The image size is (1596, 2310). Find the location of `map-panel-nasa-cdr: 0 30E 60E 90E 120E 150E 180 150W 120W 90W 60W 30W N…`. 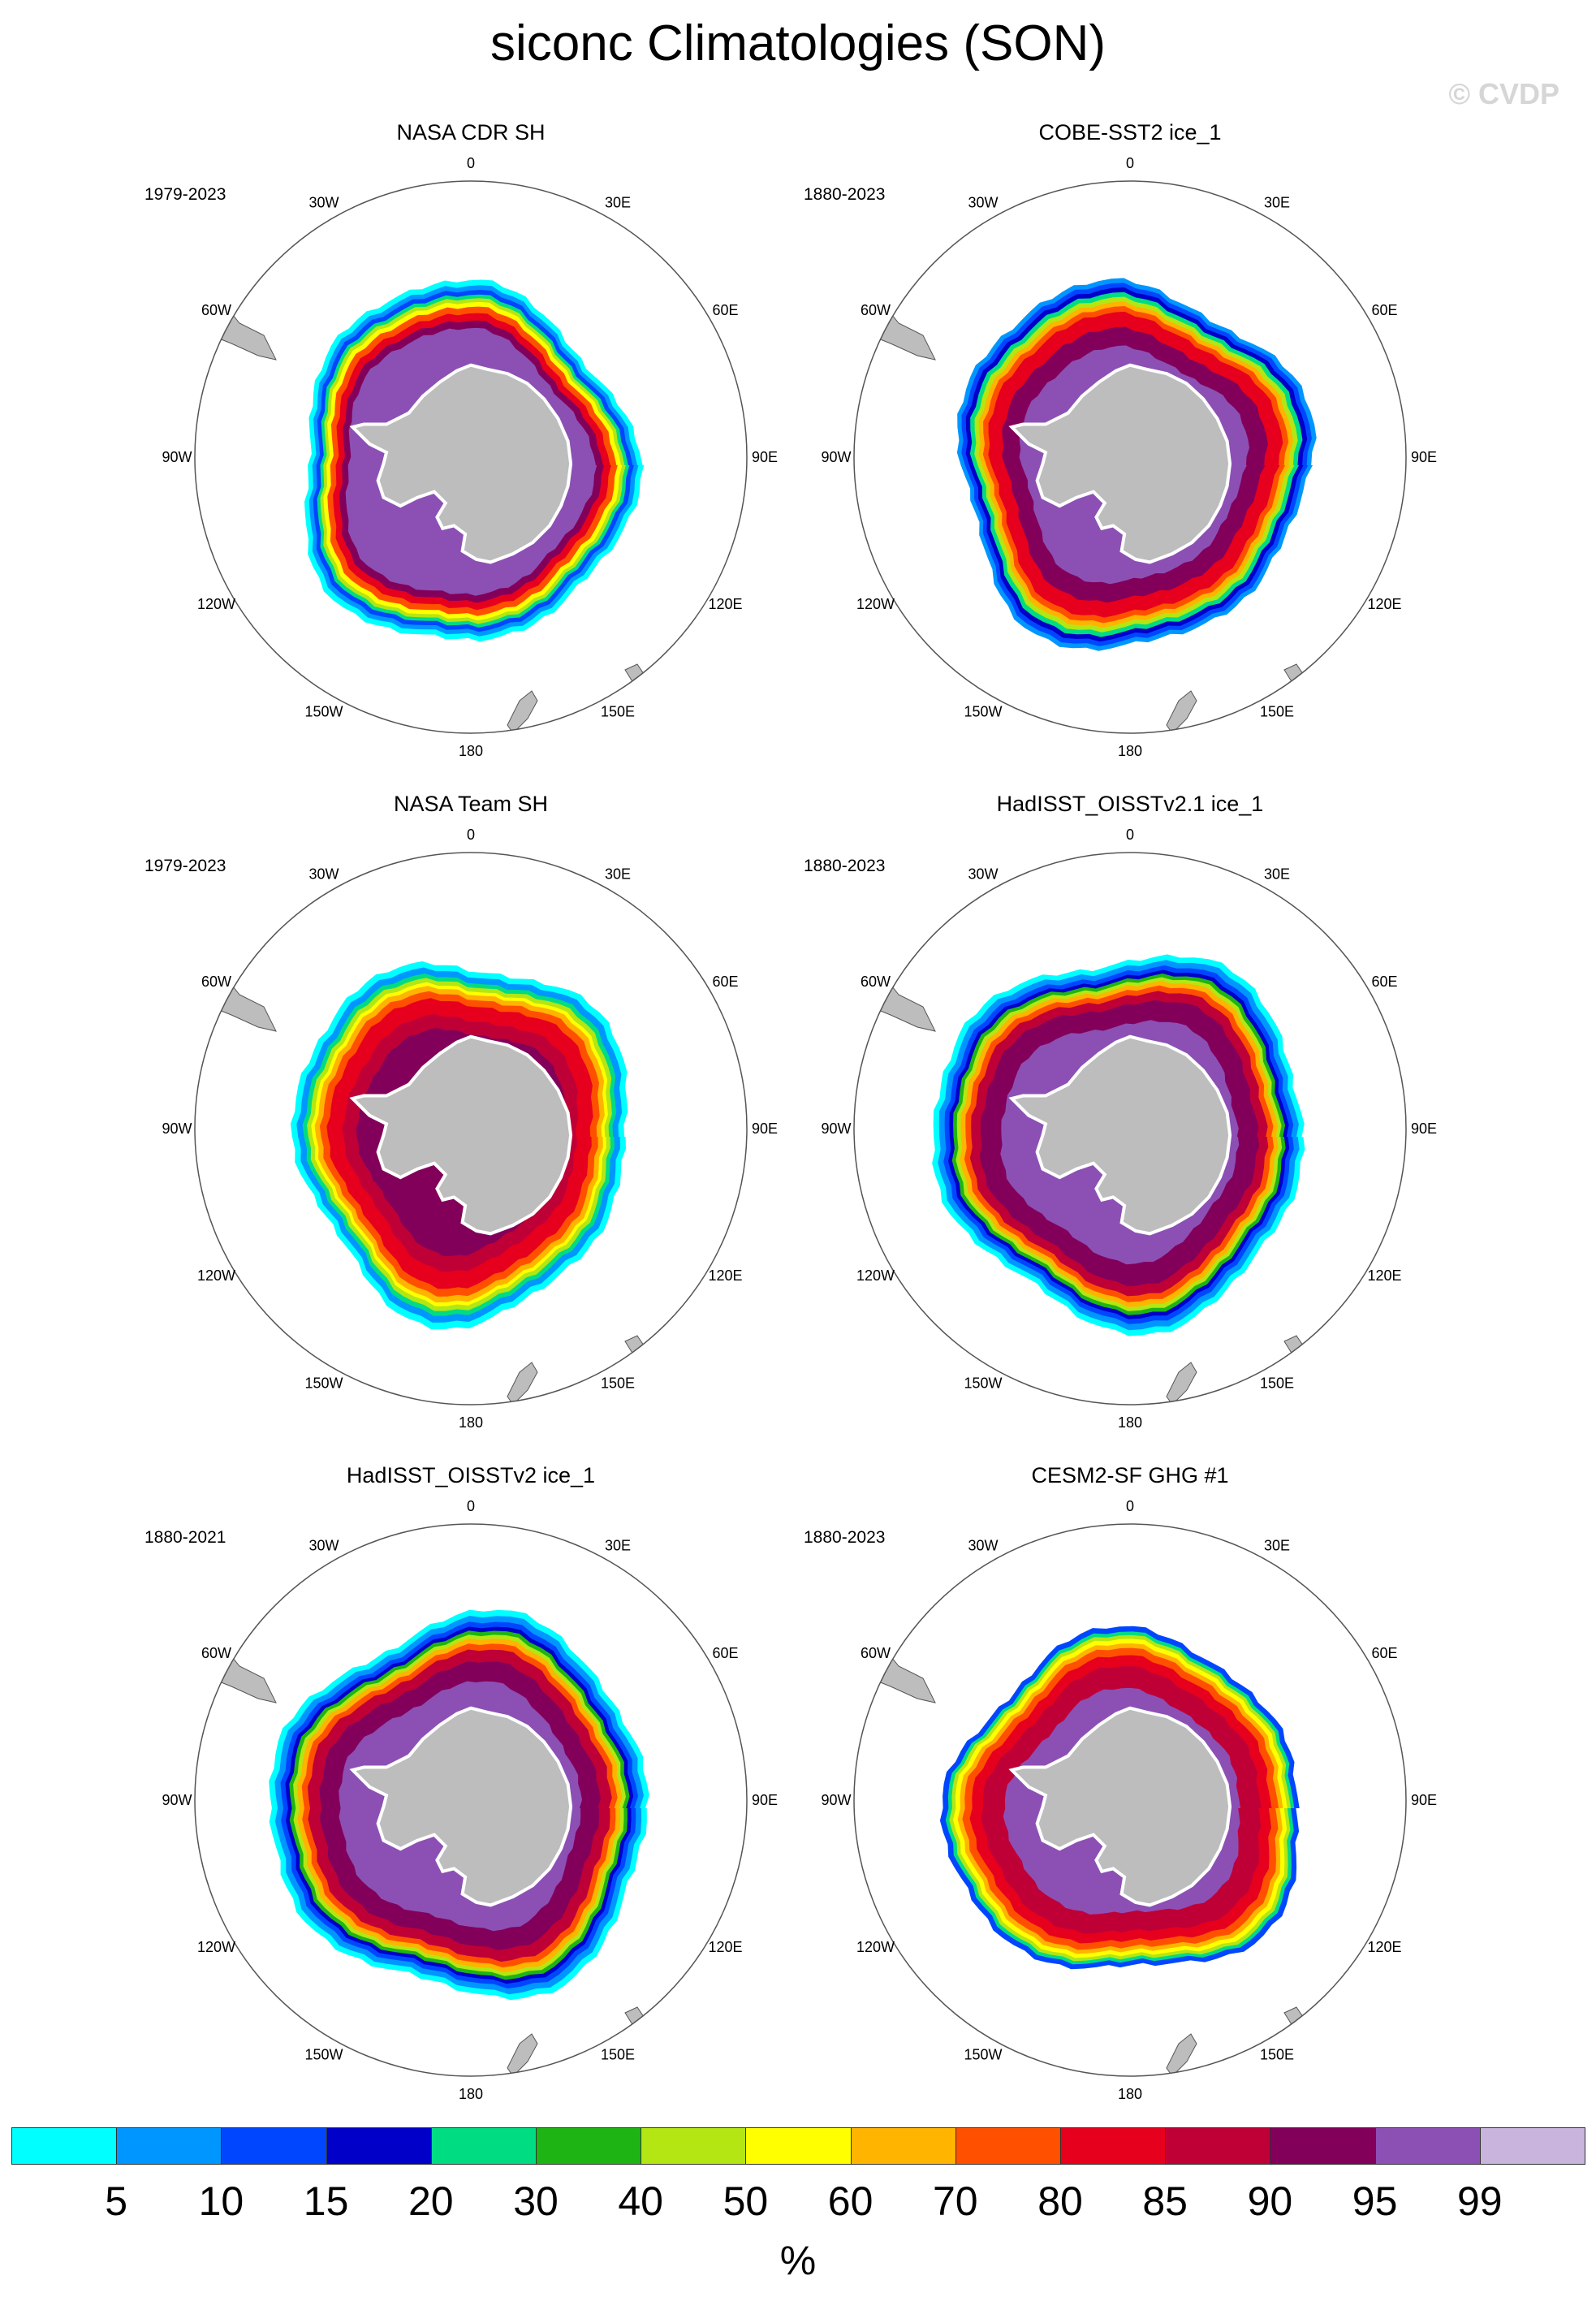

map-panel-nasa-cdr: 0 30E 60E 90E 120E 150E 180 150W 120W 90W 60W 30W N… is located at coordinates (471, 453).